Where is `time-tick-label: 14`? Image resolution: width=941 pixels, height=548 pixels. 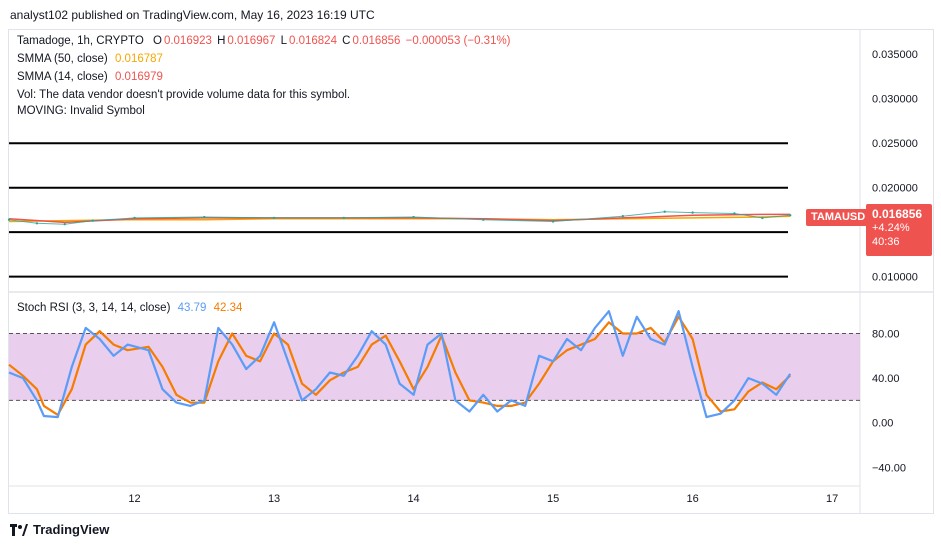 time-tick-label: 14 is located at coordinates (413, 499).